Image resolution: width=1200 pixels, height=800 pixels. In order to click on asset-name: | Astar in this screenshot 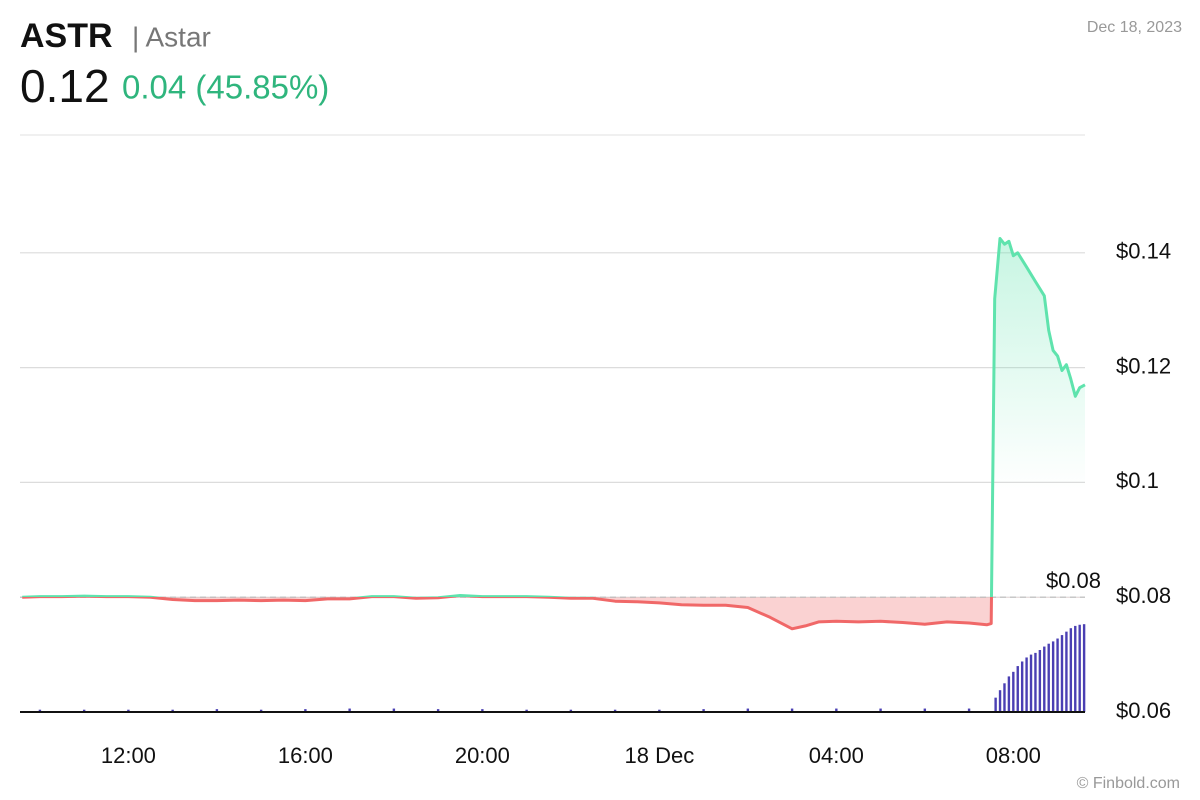, I will do `click(171, 36)`.